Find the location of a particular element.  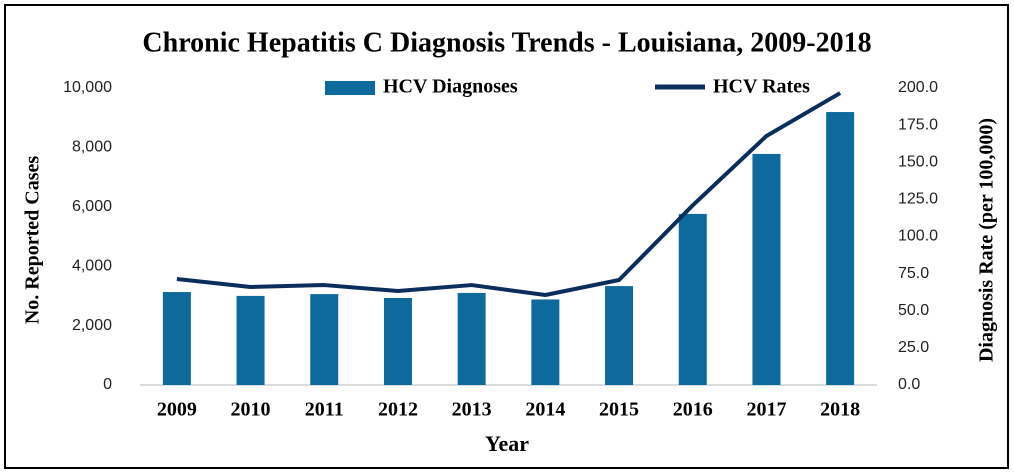

legend-label: HCV Diagnoses is located at coordinates (450, 87).